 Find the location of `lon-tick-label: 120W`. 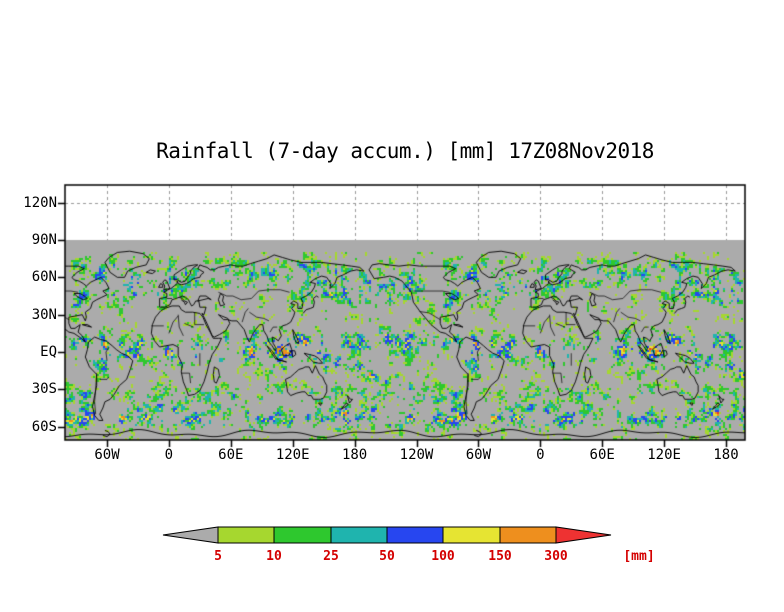

lon-tick-label: 120W is located at coordinates (416, 455).